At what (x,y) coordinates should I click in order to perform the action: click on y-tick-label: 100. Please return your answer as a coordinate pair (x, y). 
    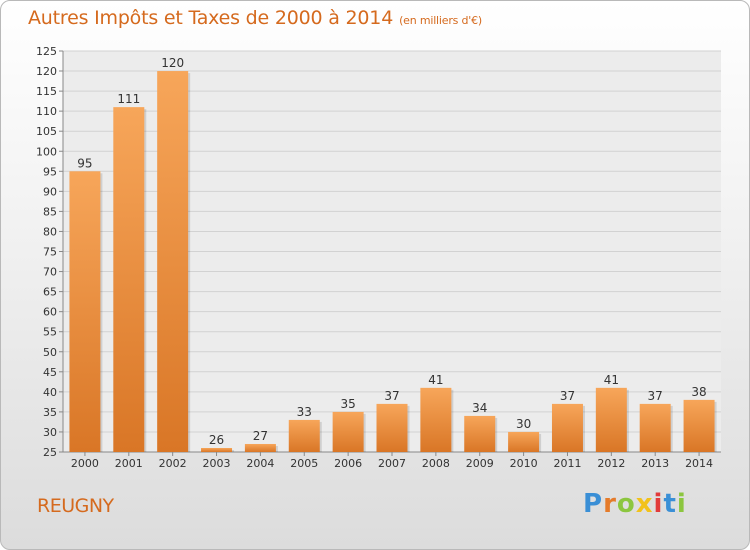
    Looking at the image, I should click on (46, 151).